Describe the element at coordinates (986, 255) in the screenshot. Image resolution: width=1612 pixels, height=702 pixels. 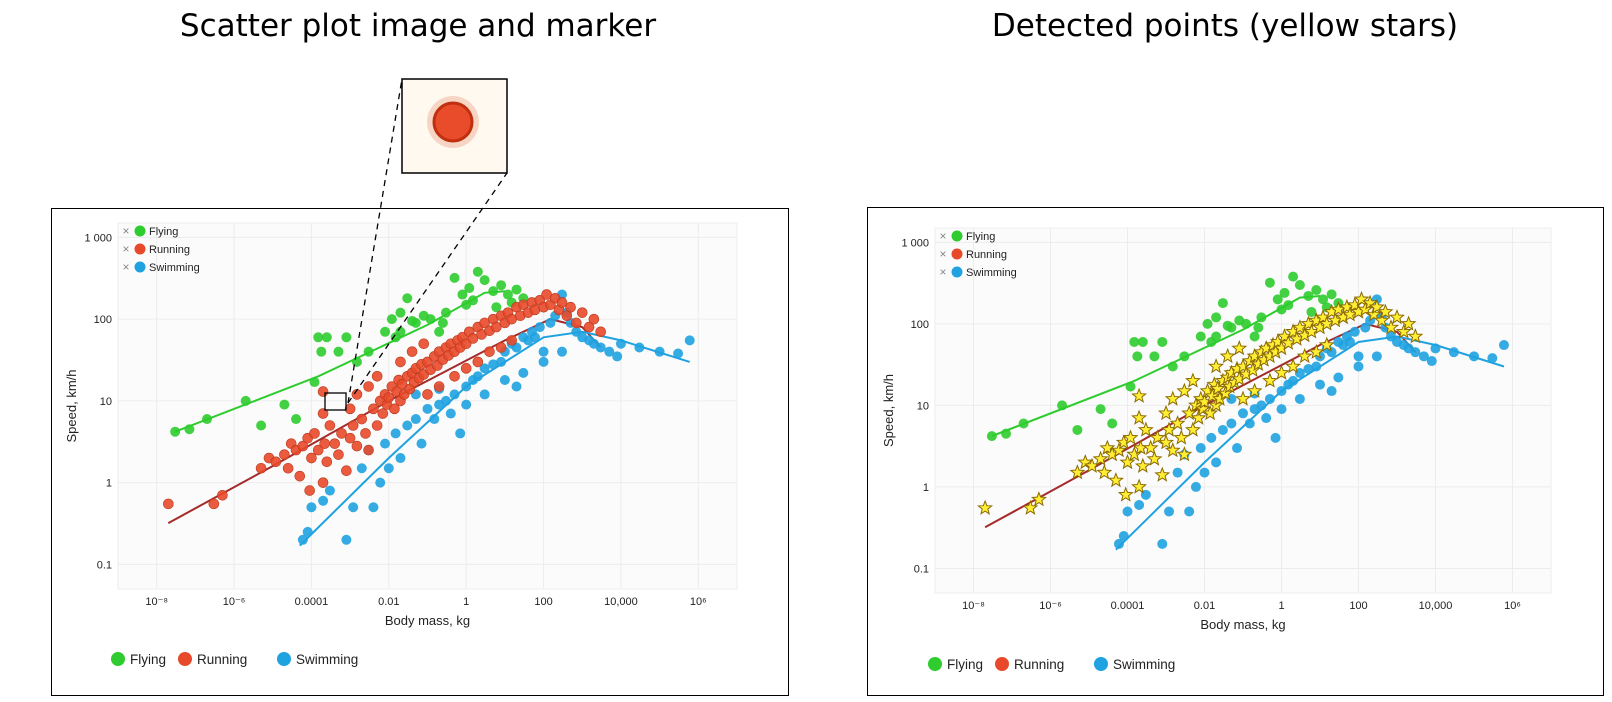
I see `legend-label-running: Running` at that location.